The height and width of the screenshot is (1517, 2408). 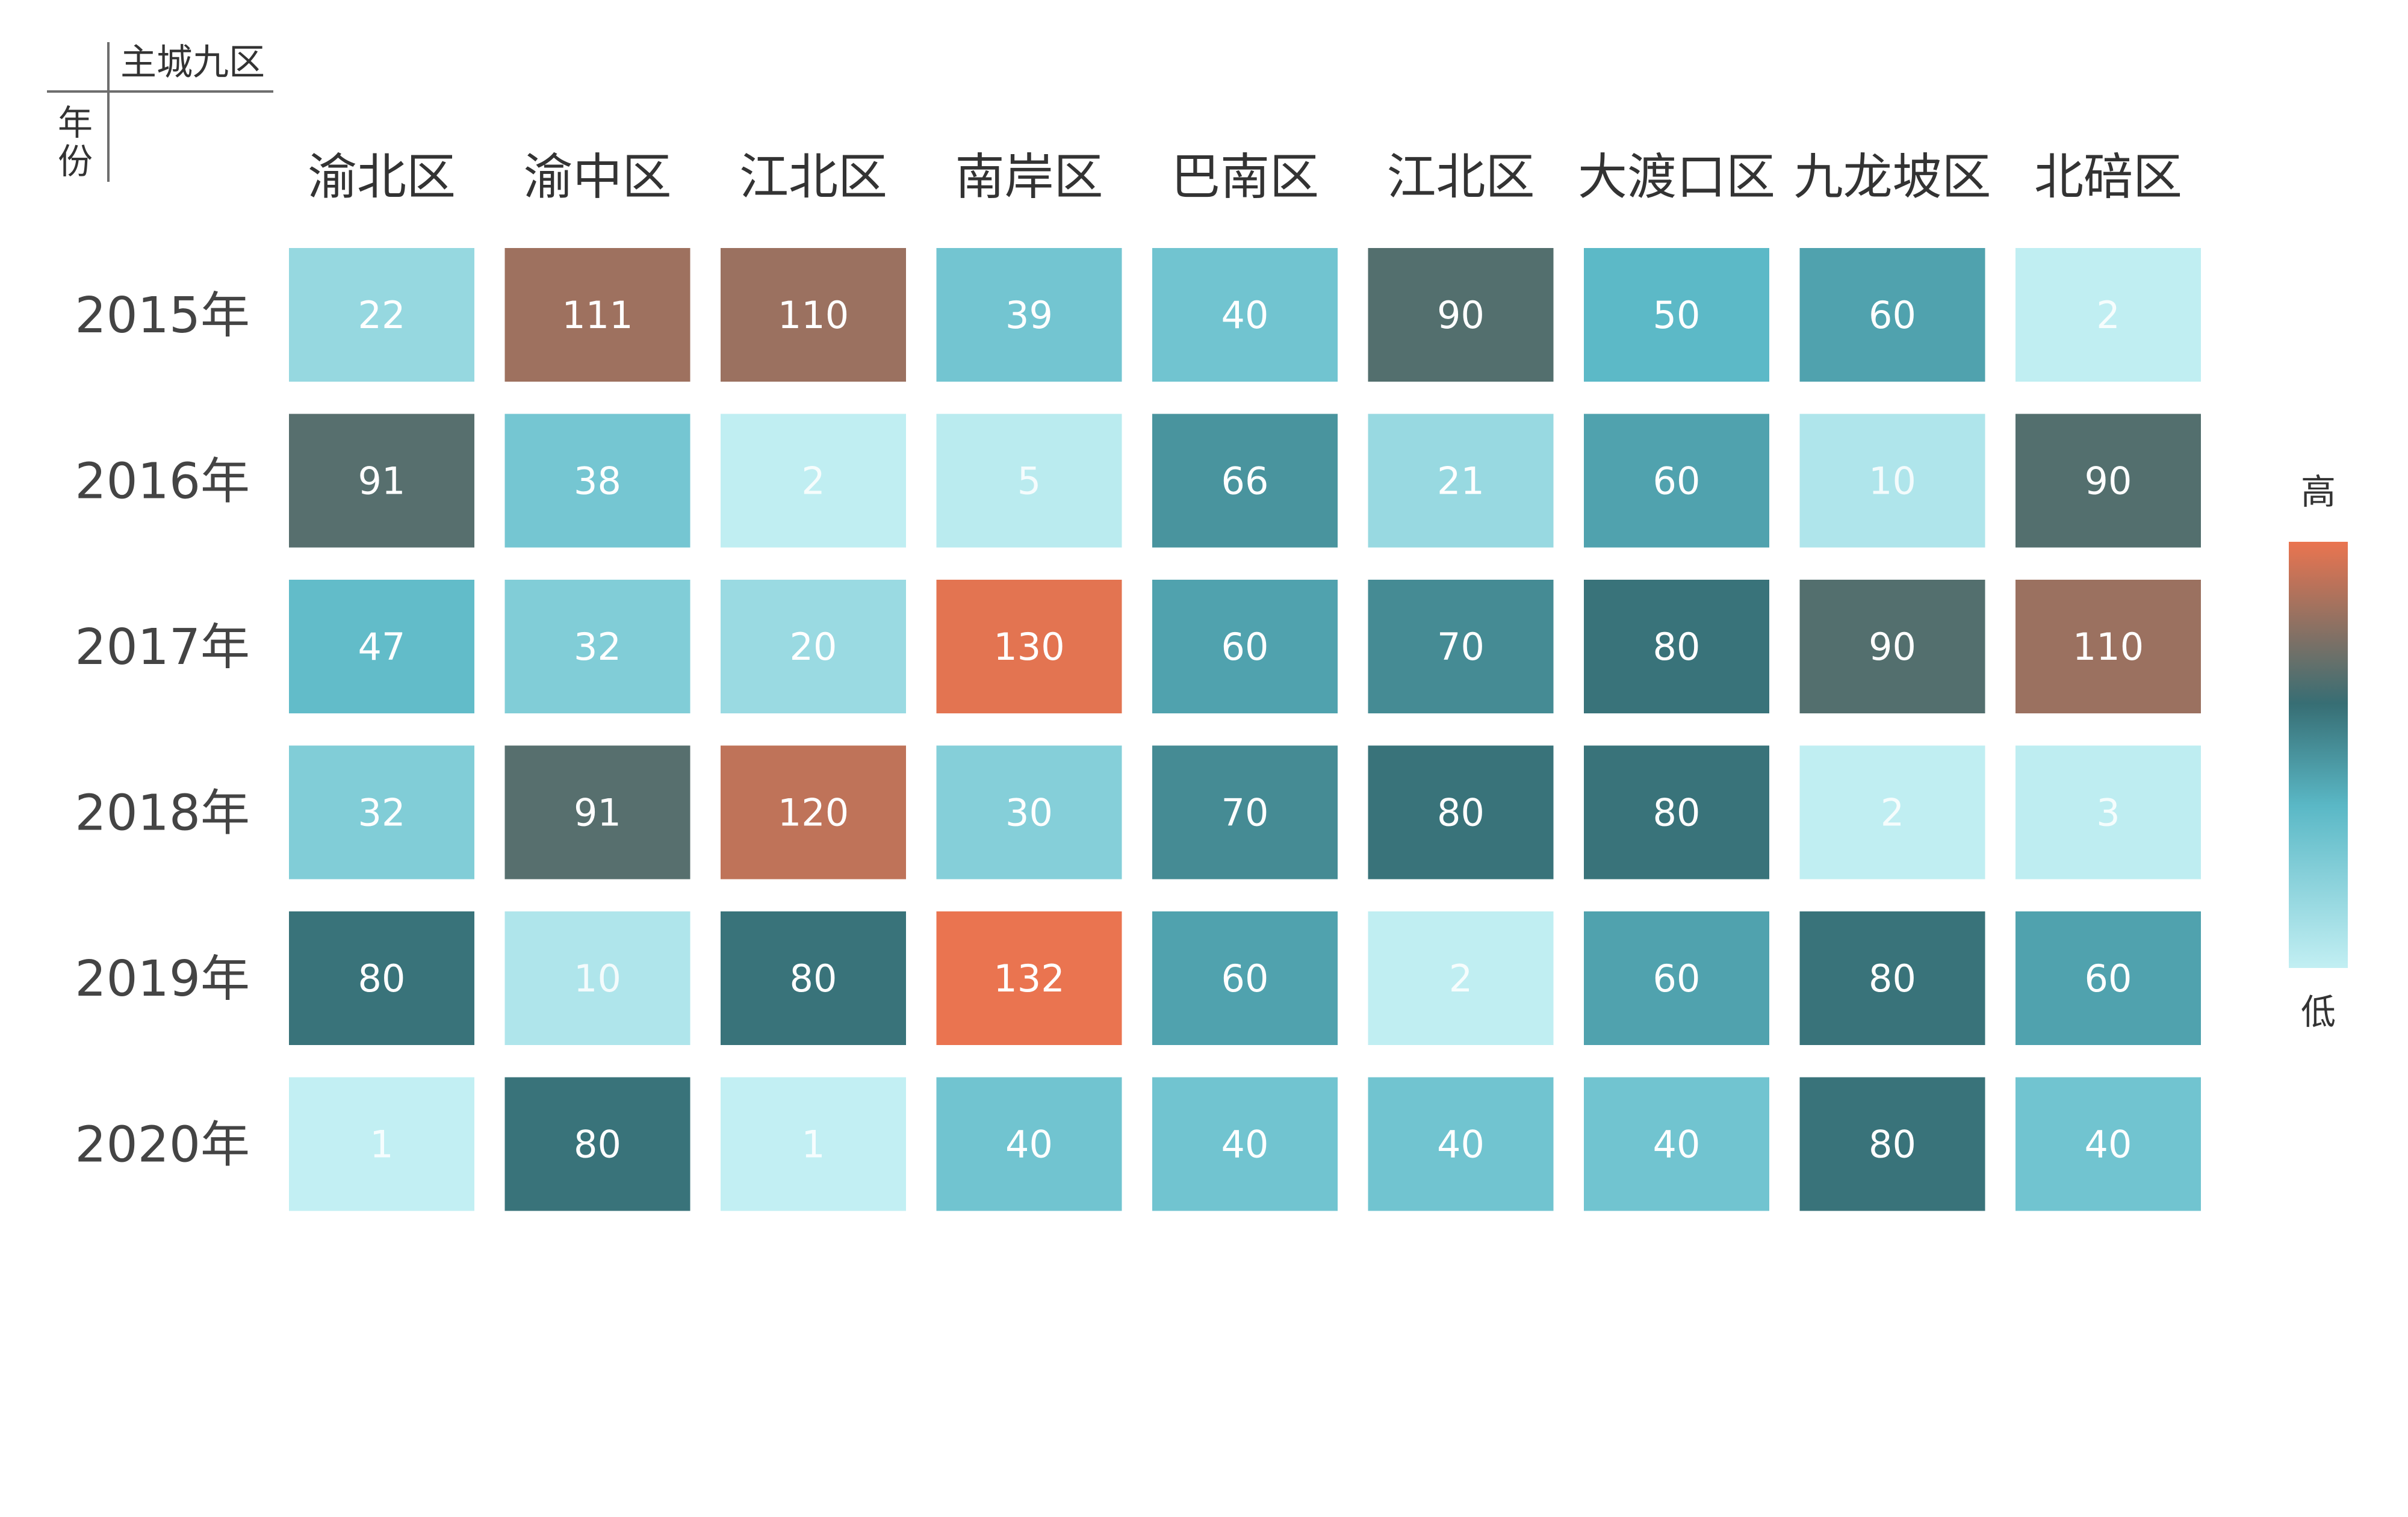 What do you see at coordinates (75, 142) in the screenshot?
I see `row-header-label: 年份` at bounding box center [75, 142].